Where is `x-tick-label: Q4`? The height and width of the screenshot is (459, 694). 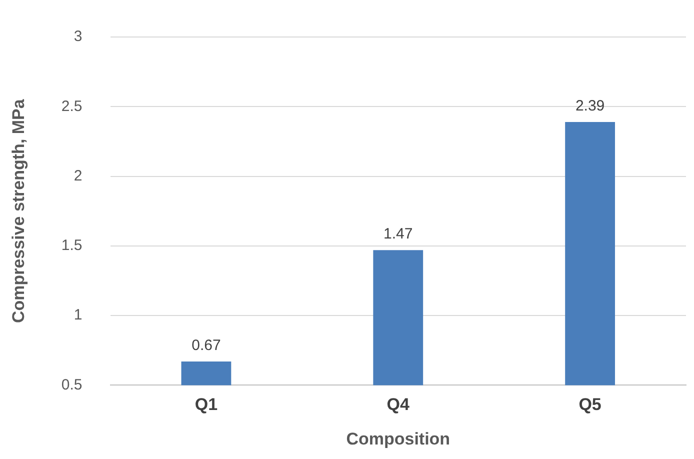 x-tick-label: Q4 is located at coordinates (398, 404).